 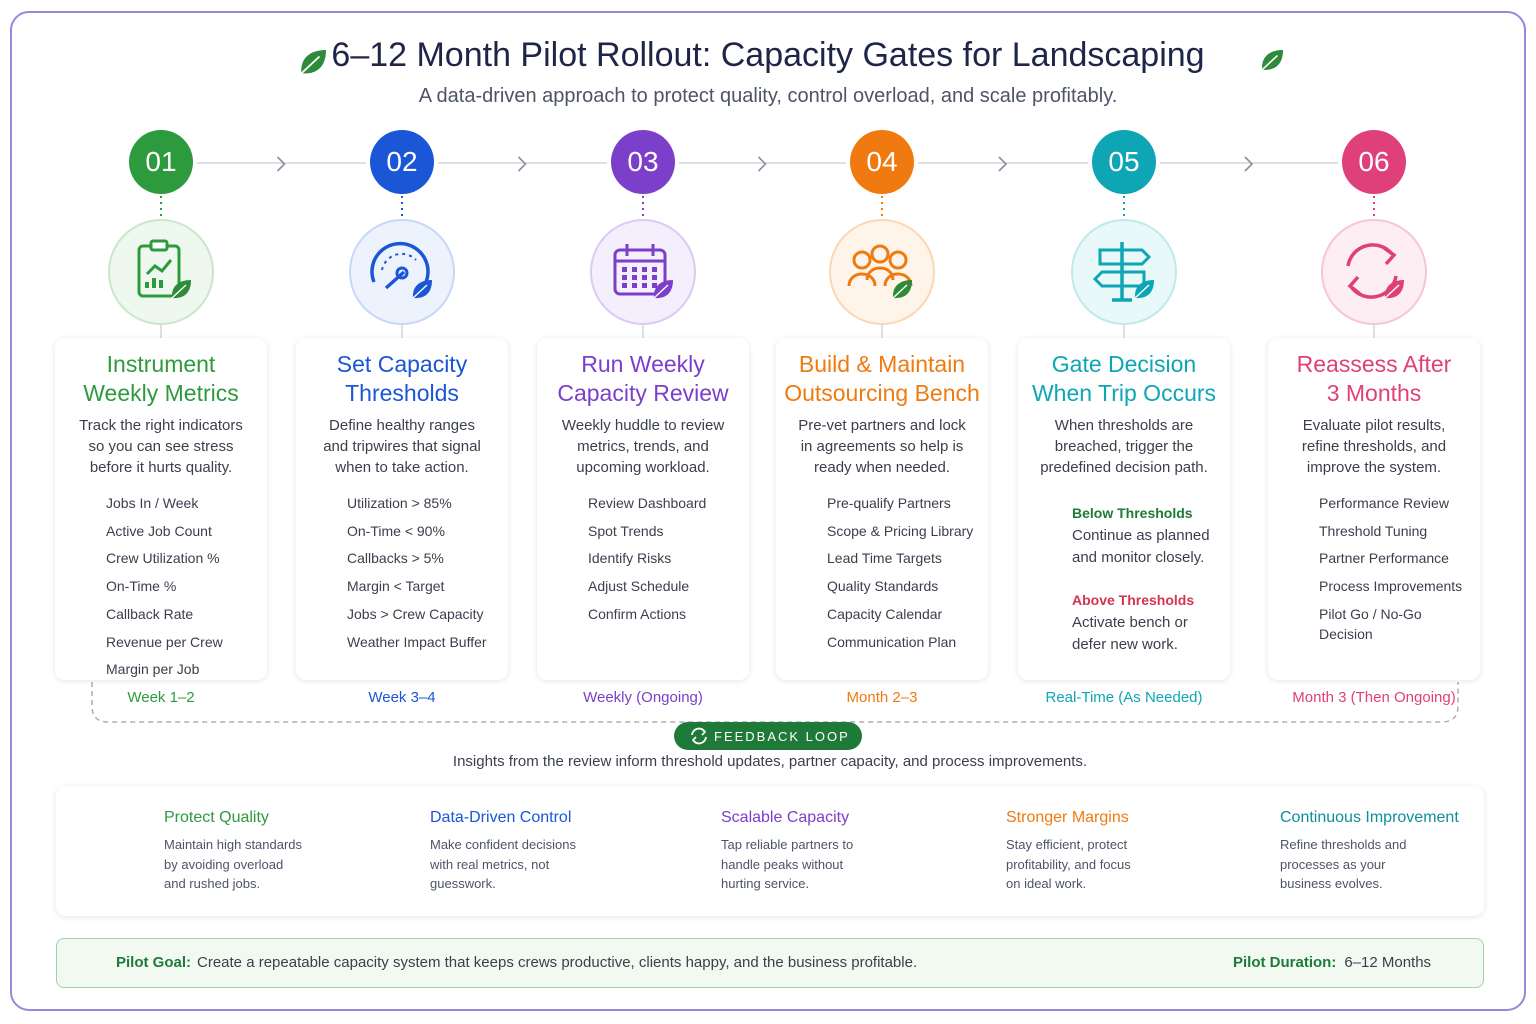 What do you see at coordinates (1388, 962) in the screenshot?
I see `duration-text: 6–12 Months` at bounding box center [1388, 962].